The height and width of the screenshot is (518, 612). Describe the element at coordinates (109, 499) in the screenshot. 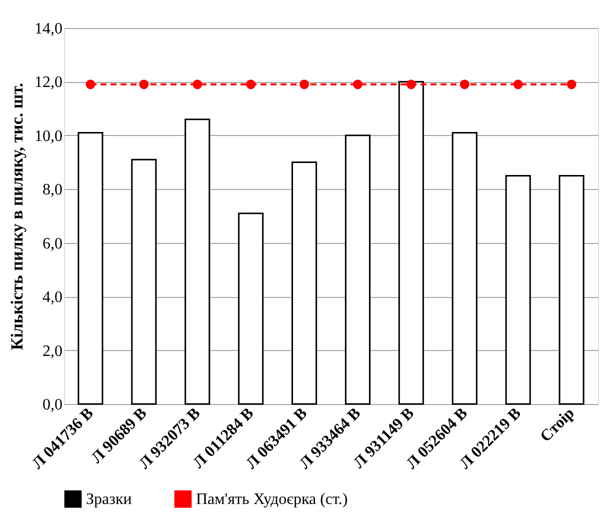

I see `legend-label: Зразки` at that location.